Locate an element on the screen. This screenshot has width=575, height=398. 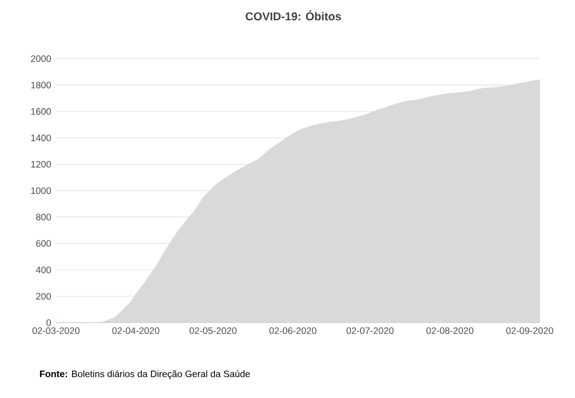
x-tick-label: 02-07-2020 is located at coordinates (370, 330).